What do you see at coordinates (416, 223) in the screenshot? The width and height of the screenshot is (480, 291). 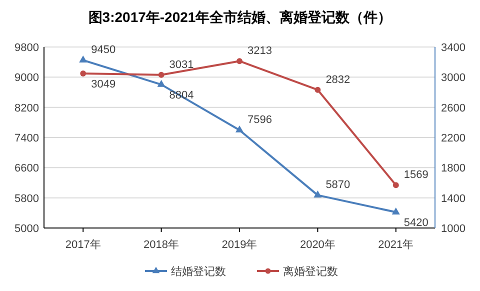 I see `data-label: 5420` at bounding box center [416, 223].